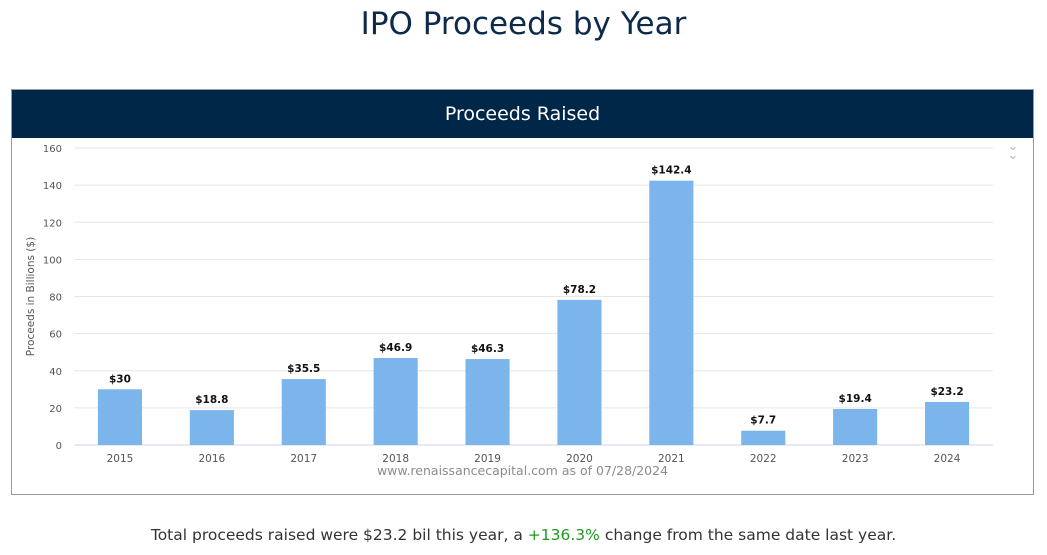  I want to click on summary-suffix: change from the same date last year., so click(748, 535).